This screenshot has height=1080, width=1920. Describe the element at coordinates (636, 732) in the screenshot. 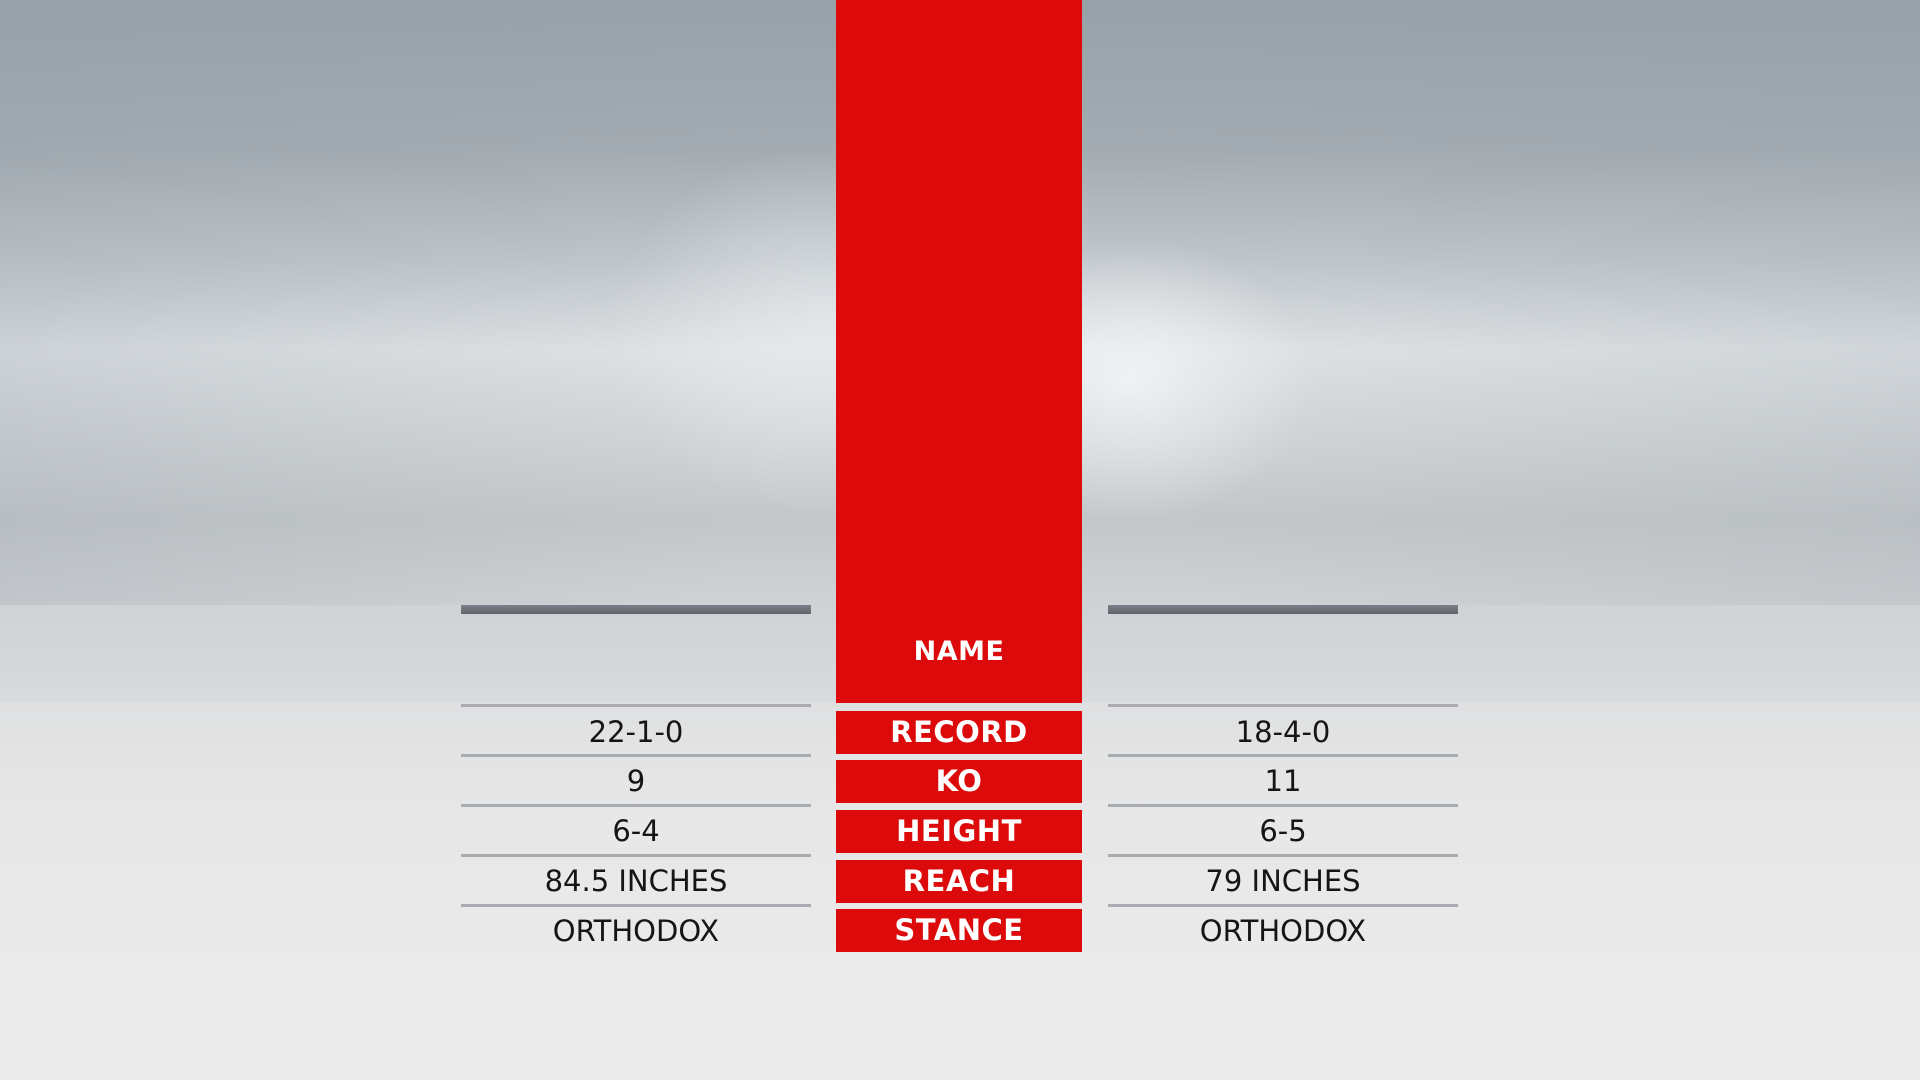

I see `left-record-value: 22-1-0` at that location.